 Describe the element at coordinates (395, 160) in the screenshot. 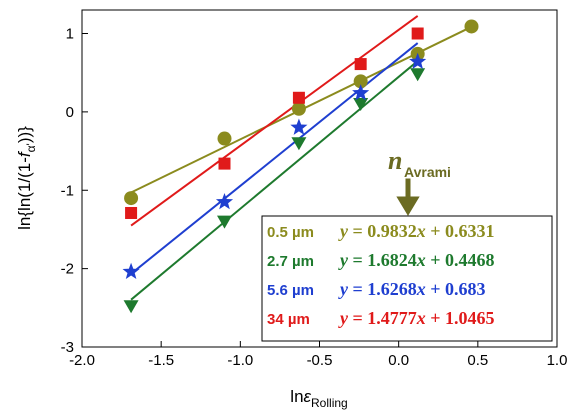

I see `avrami-n-label: n` at that location.